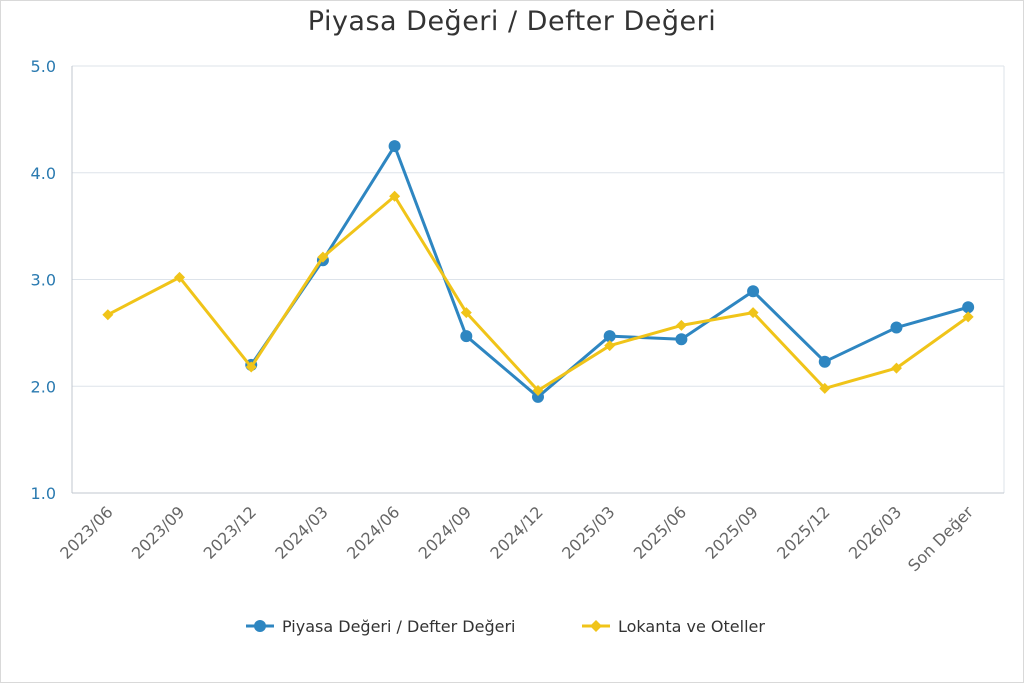  Describe the element at coordinates (43, 173) in the screenshot. I see `y-tick-label: 4.0` at that location.